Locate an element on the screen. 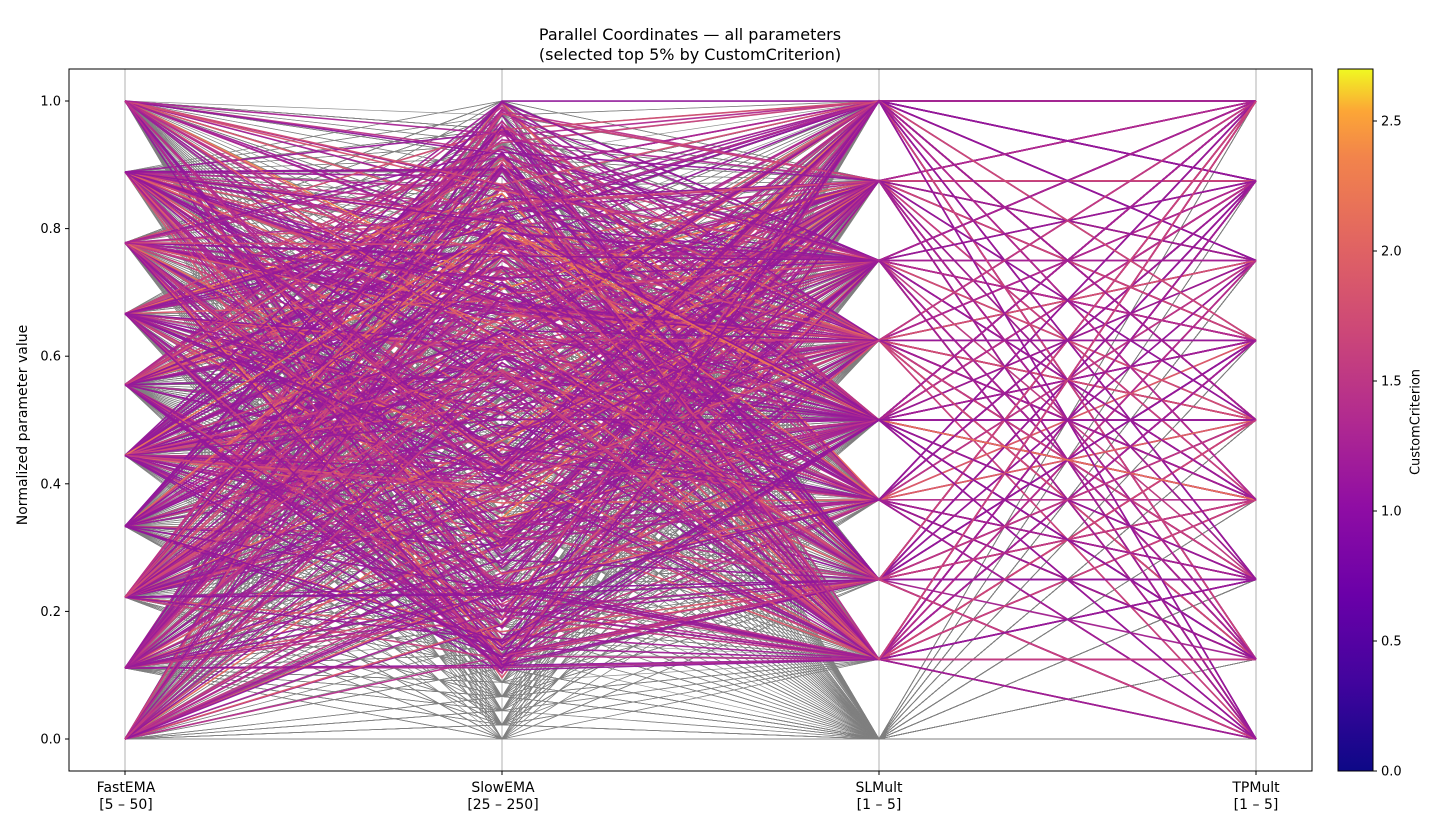 Image resolution: width=1440 pixels, height=840 pixels. axis-range: [25 – 250] is located at coordinates (503, 805).